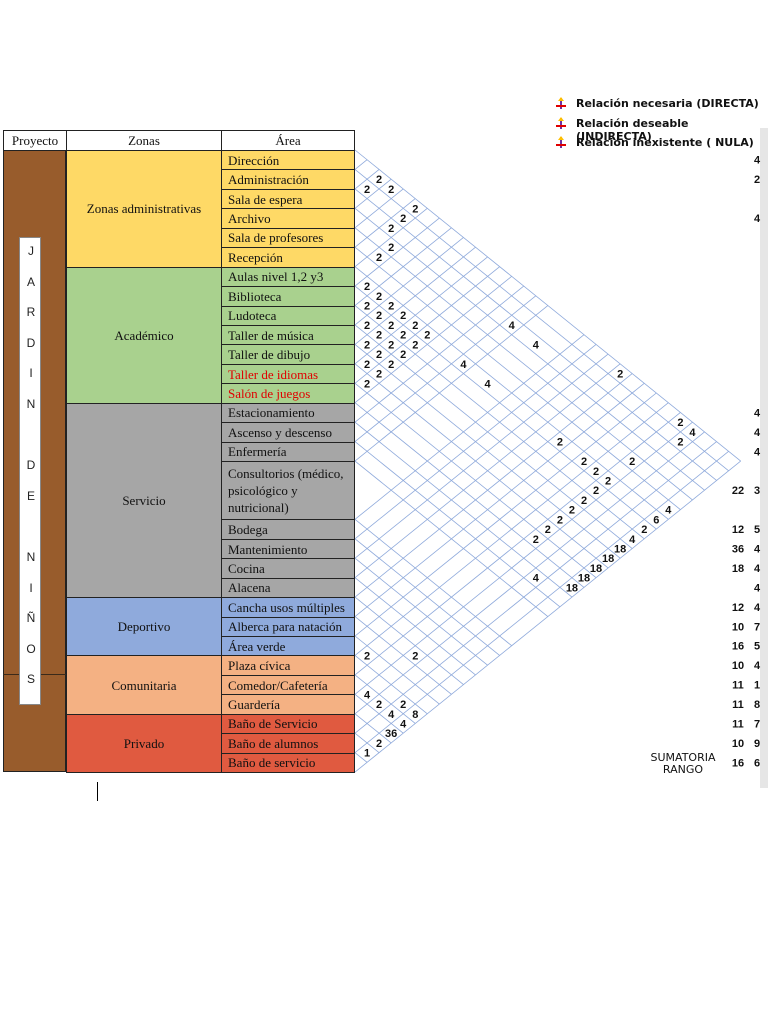 Image resolution: width=768 pixels, height=1024 pixels. What do you see at coordinates (30, 281) in the screenshot?
I see `project-letter: A` at bounding box center [30, 281].